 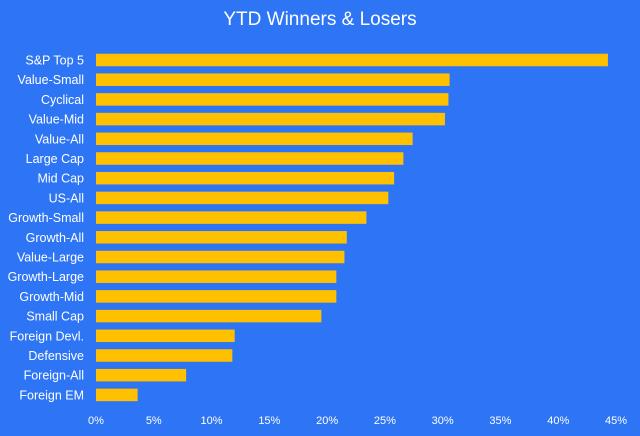 I want to click on category-label: Growth-Large, so click(x=46, y=277).